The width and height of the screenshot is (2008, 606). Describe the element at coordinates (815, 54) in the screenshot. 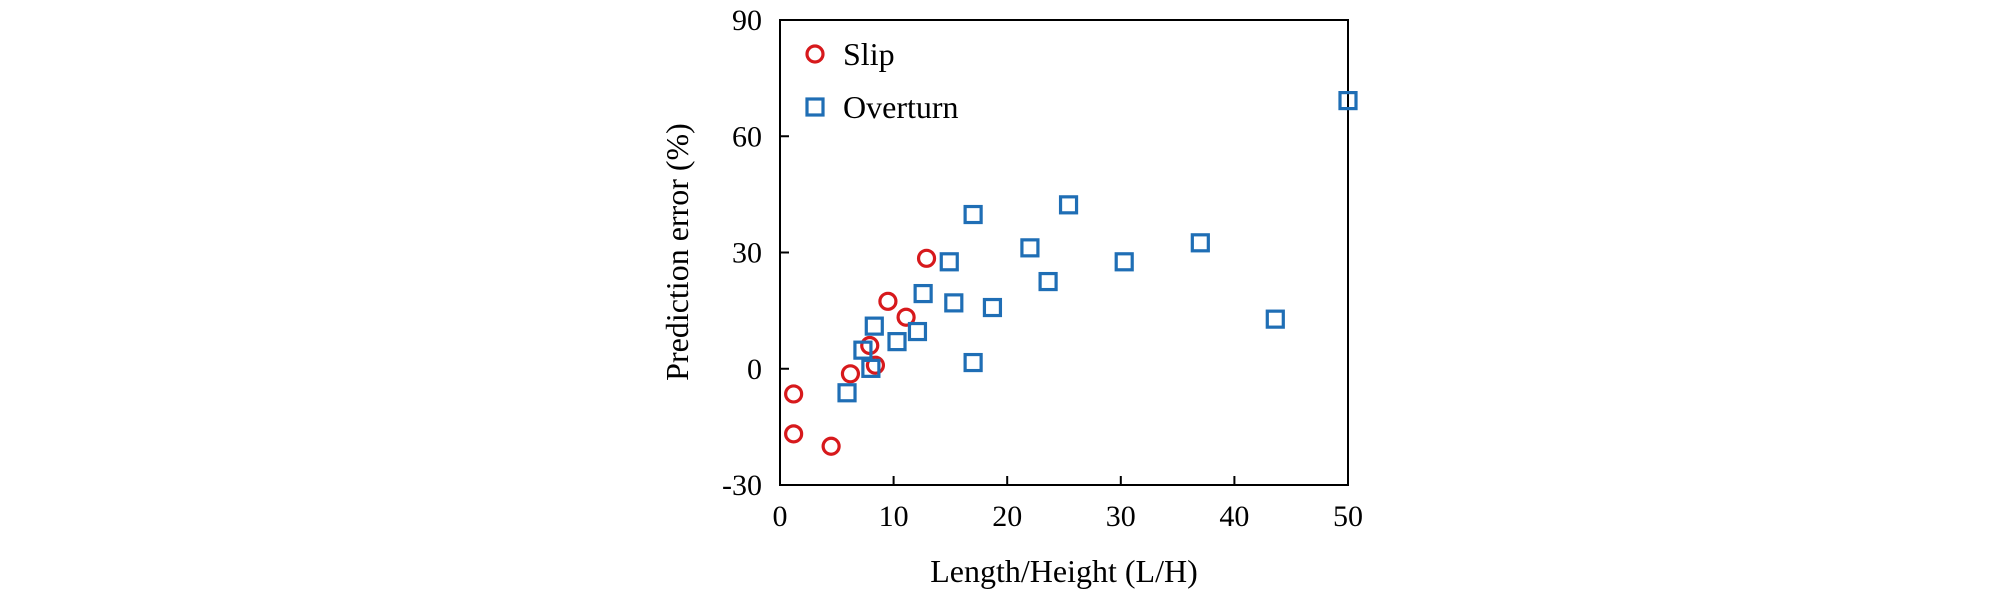

I see `legend-slip-marker` at that location.